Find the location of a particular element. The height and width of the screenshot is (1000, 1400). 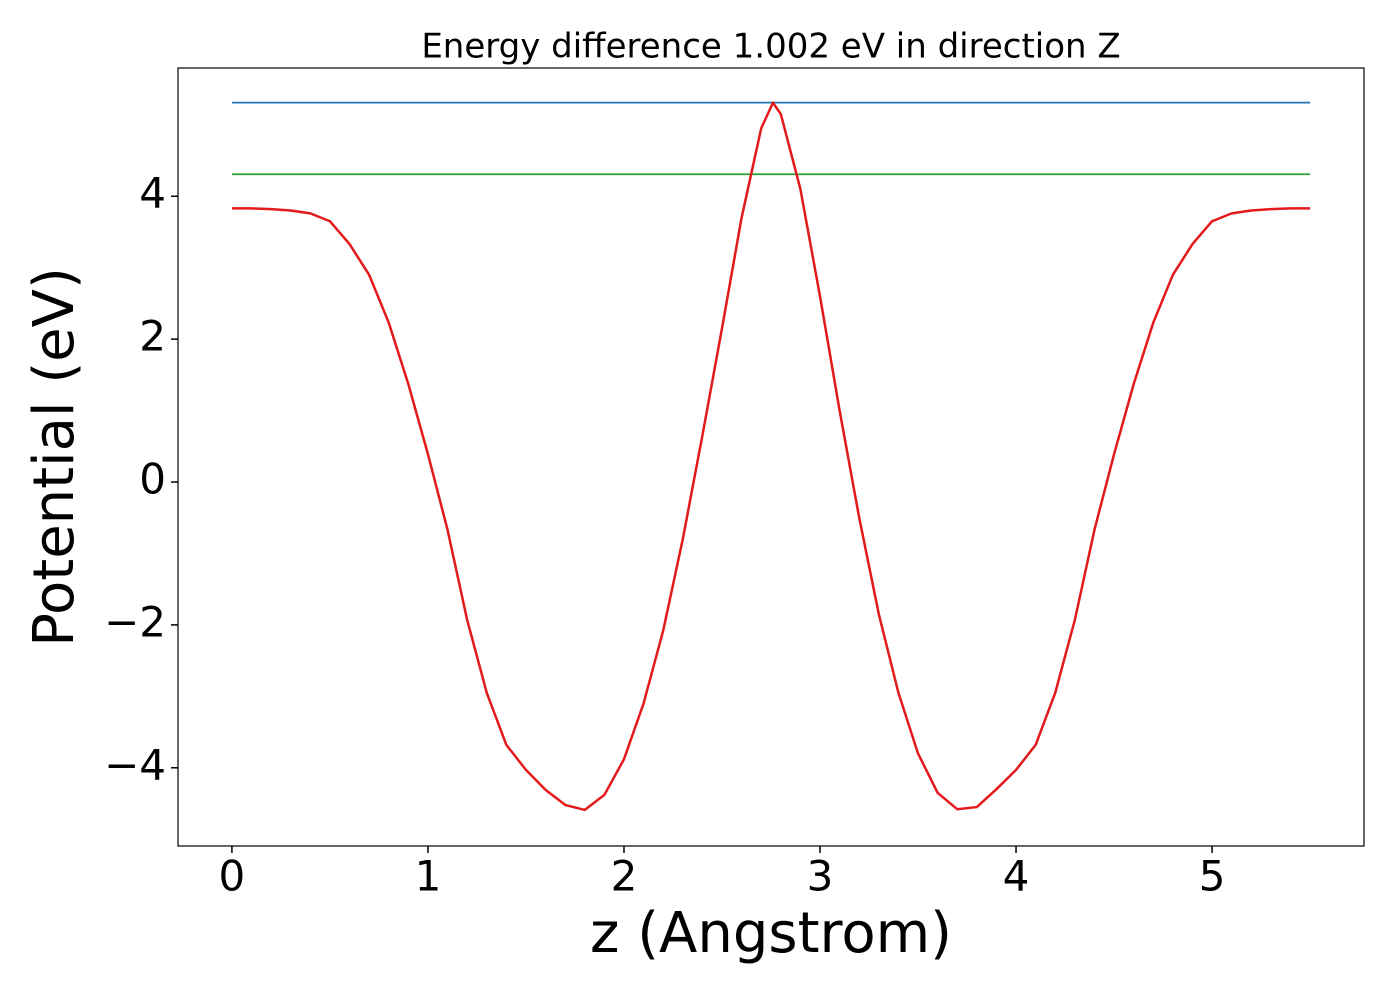

y-tick-label: −2 is located at coordinates (135, 621).